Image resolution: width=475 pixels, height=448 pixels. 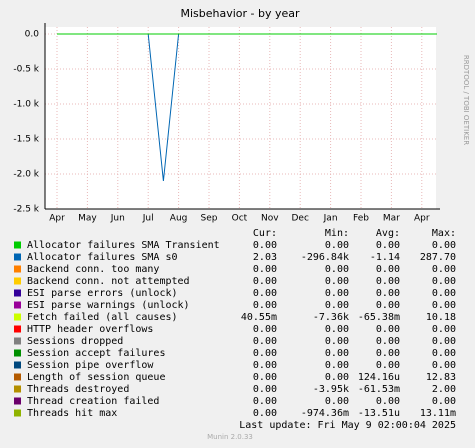 What do you see at coordinates (32, 35) in the screenshot?
I see `y-tick-label: 0.0` at bounding box center [32, 35].